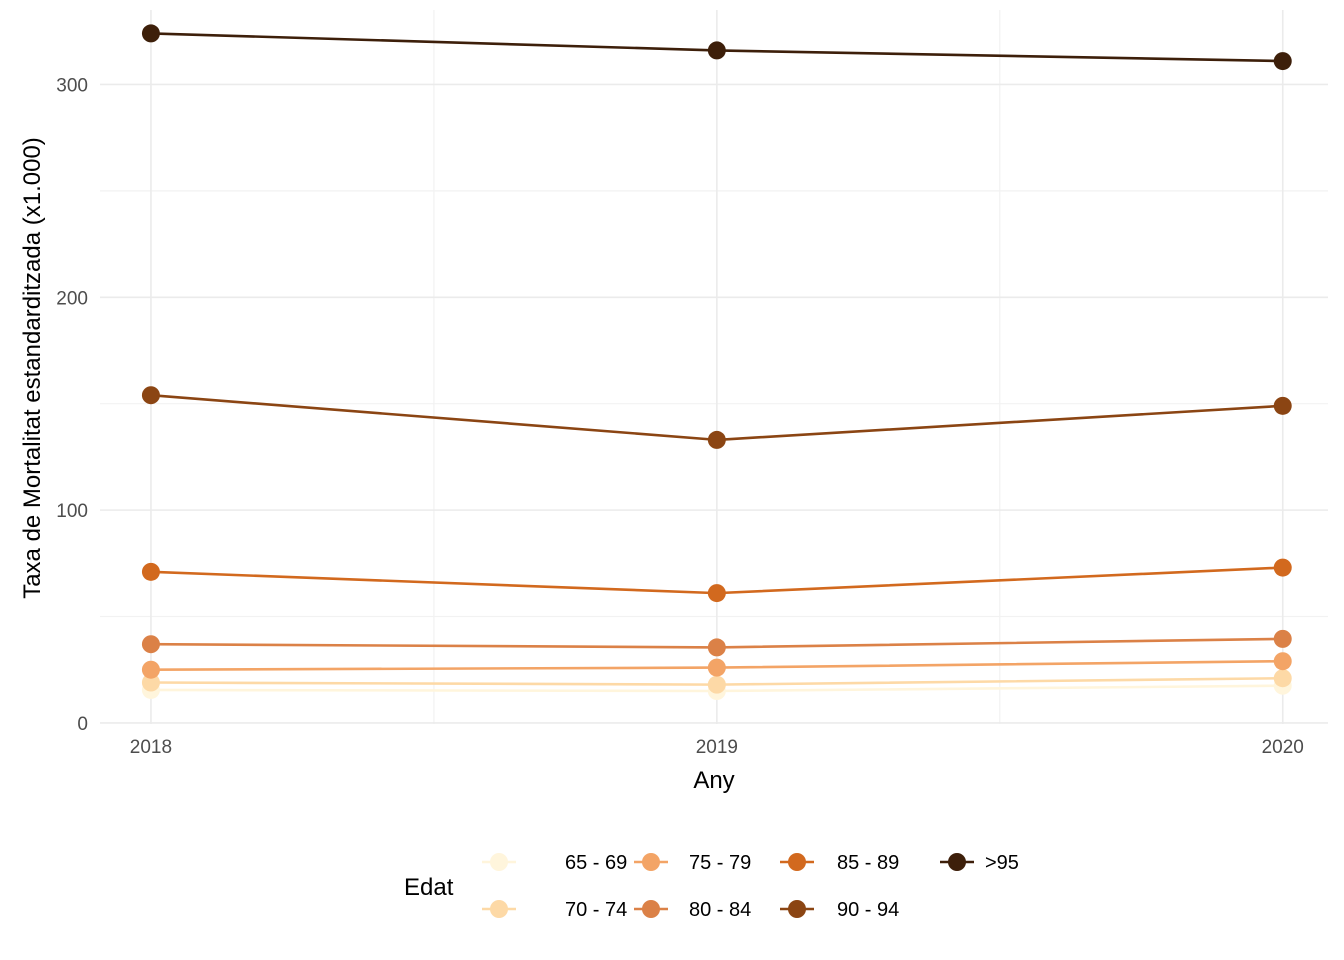  What do you see at coordinates (151, 747) in the screenshot?
I see `x-tick-label: 2018` at bounding box center [151, 747].